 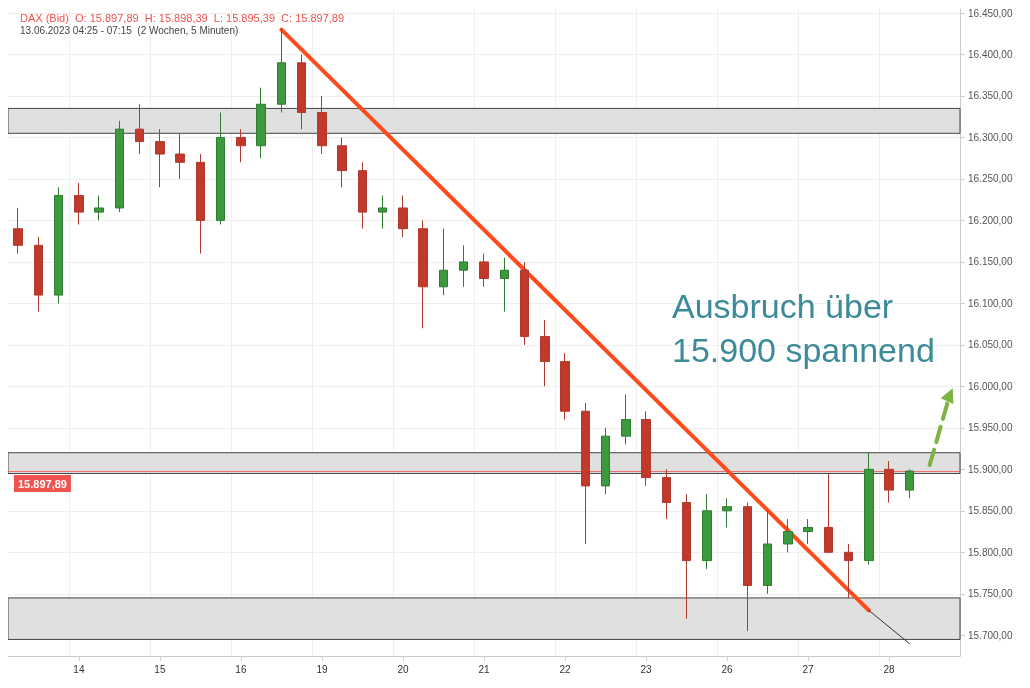 I want to click on x-tick-label: 15, so click(x=160, y=669).